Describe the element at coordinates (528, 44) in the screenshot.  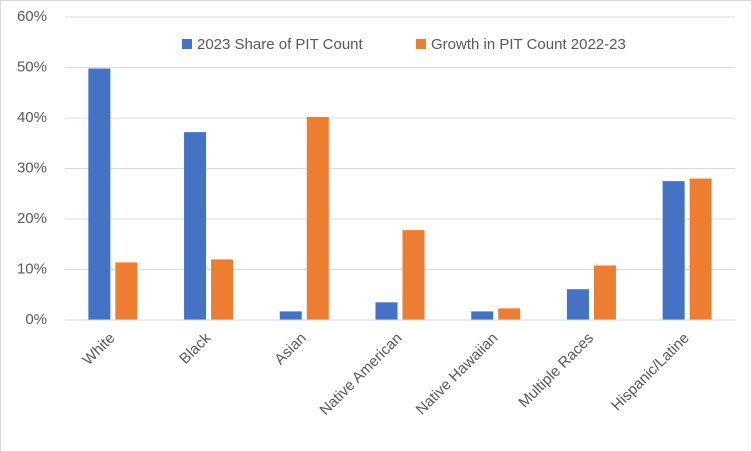
I see `legend-label: Growth in PIT Count 2022-23` at that location.